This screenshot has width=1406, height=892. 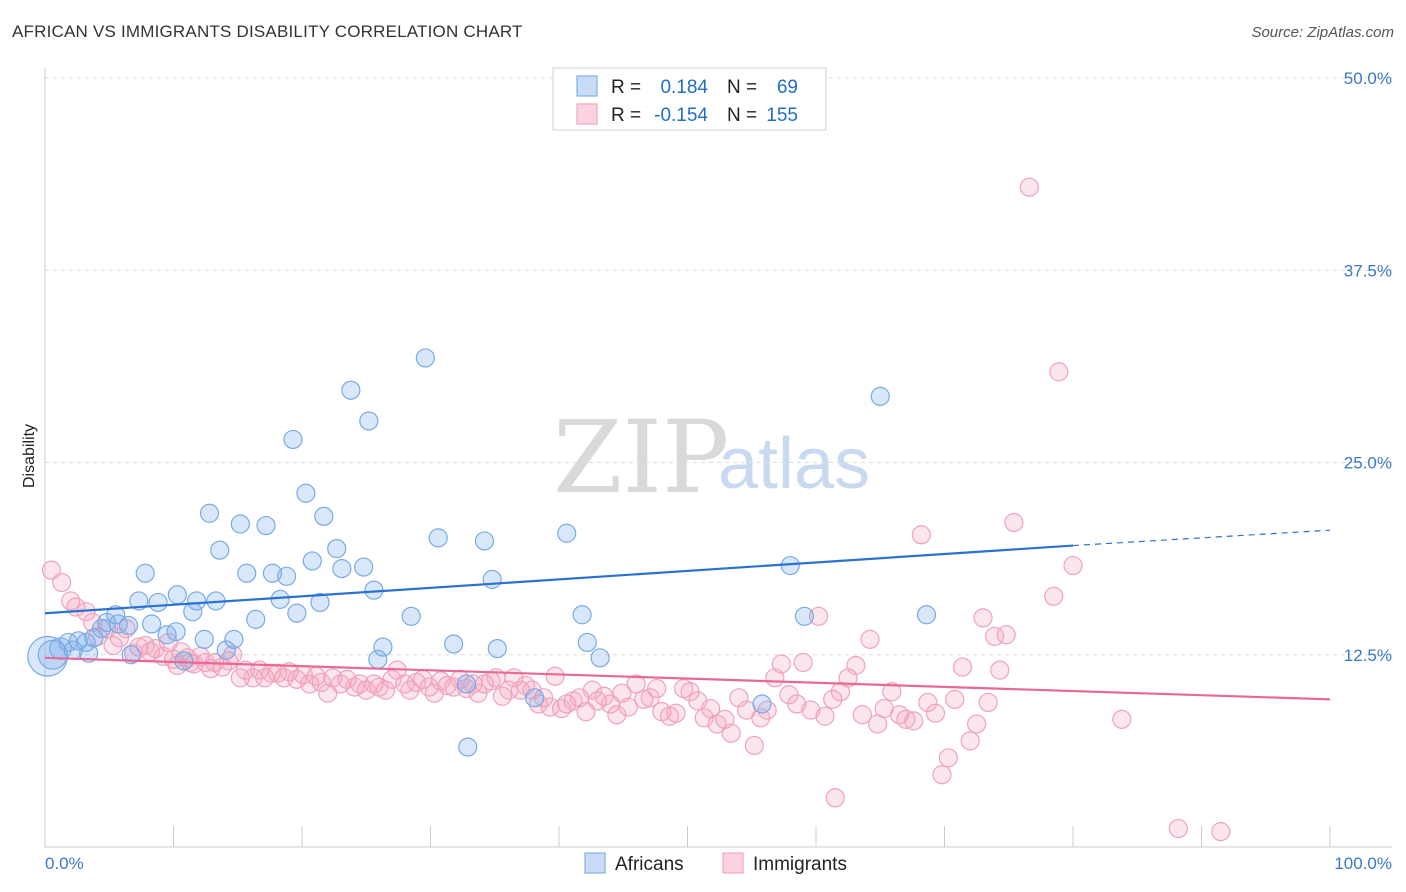 I want to click on africans-swatch, so click(x=587, y=86).